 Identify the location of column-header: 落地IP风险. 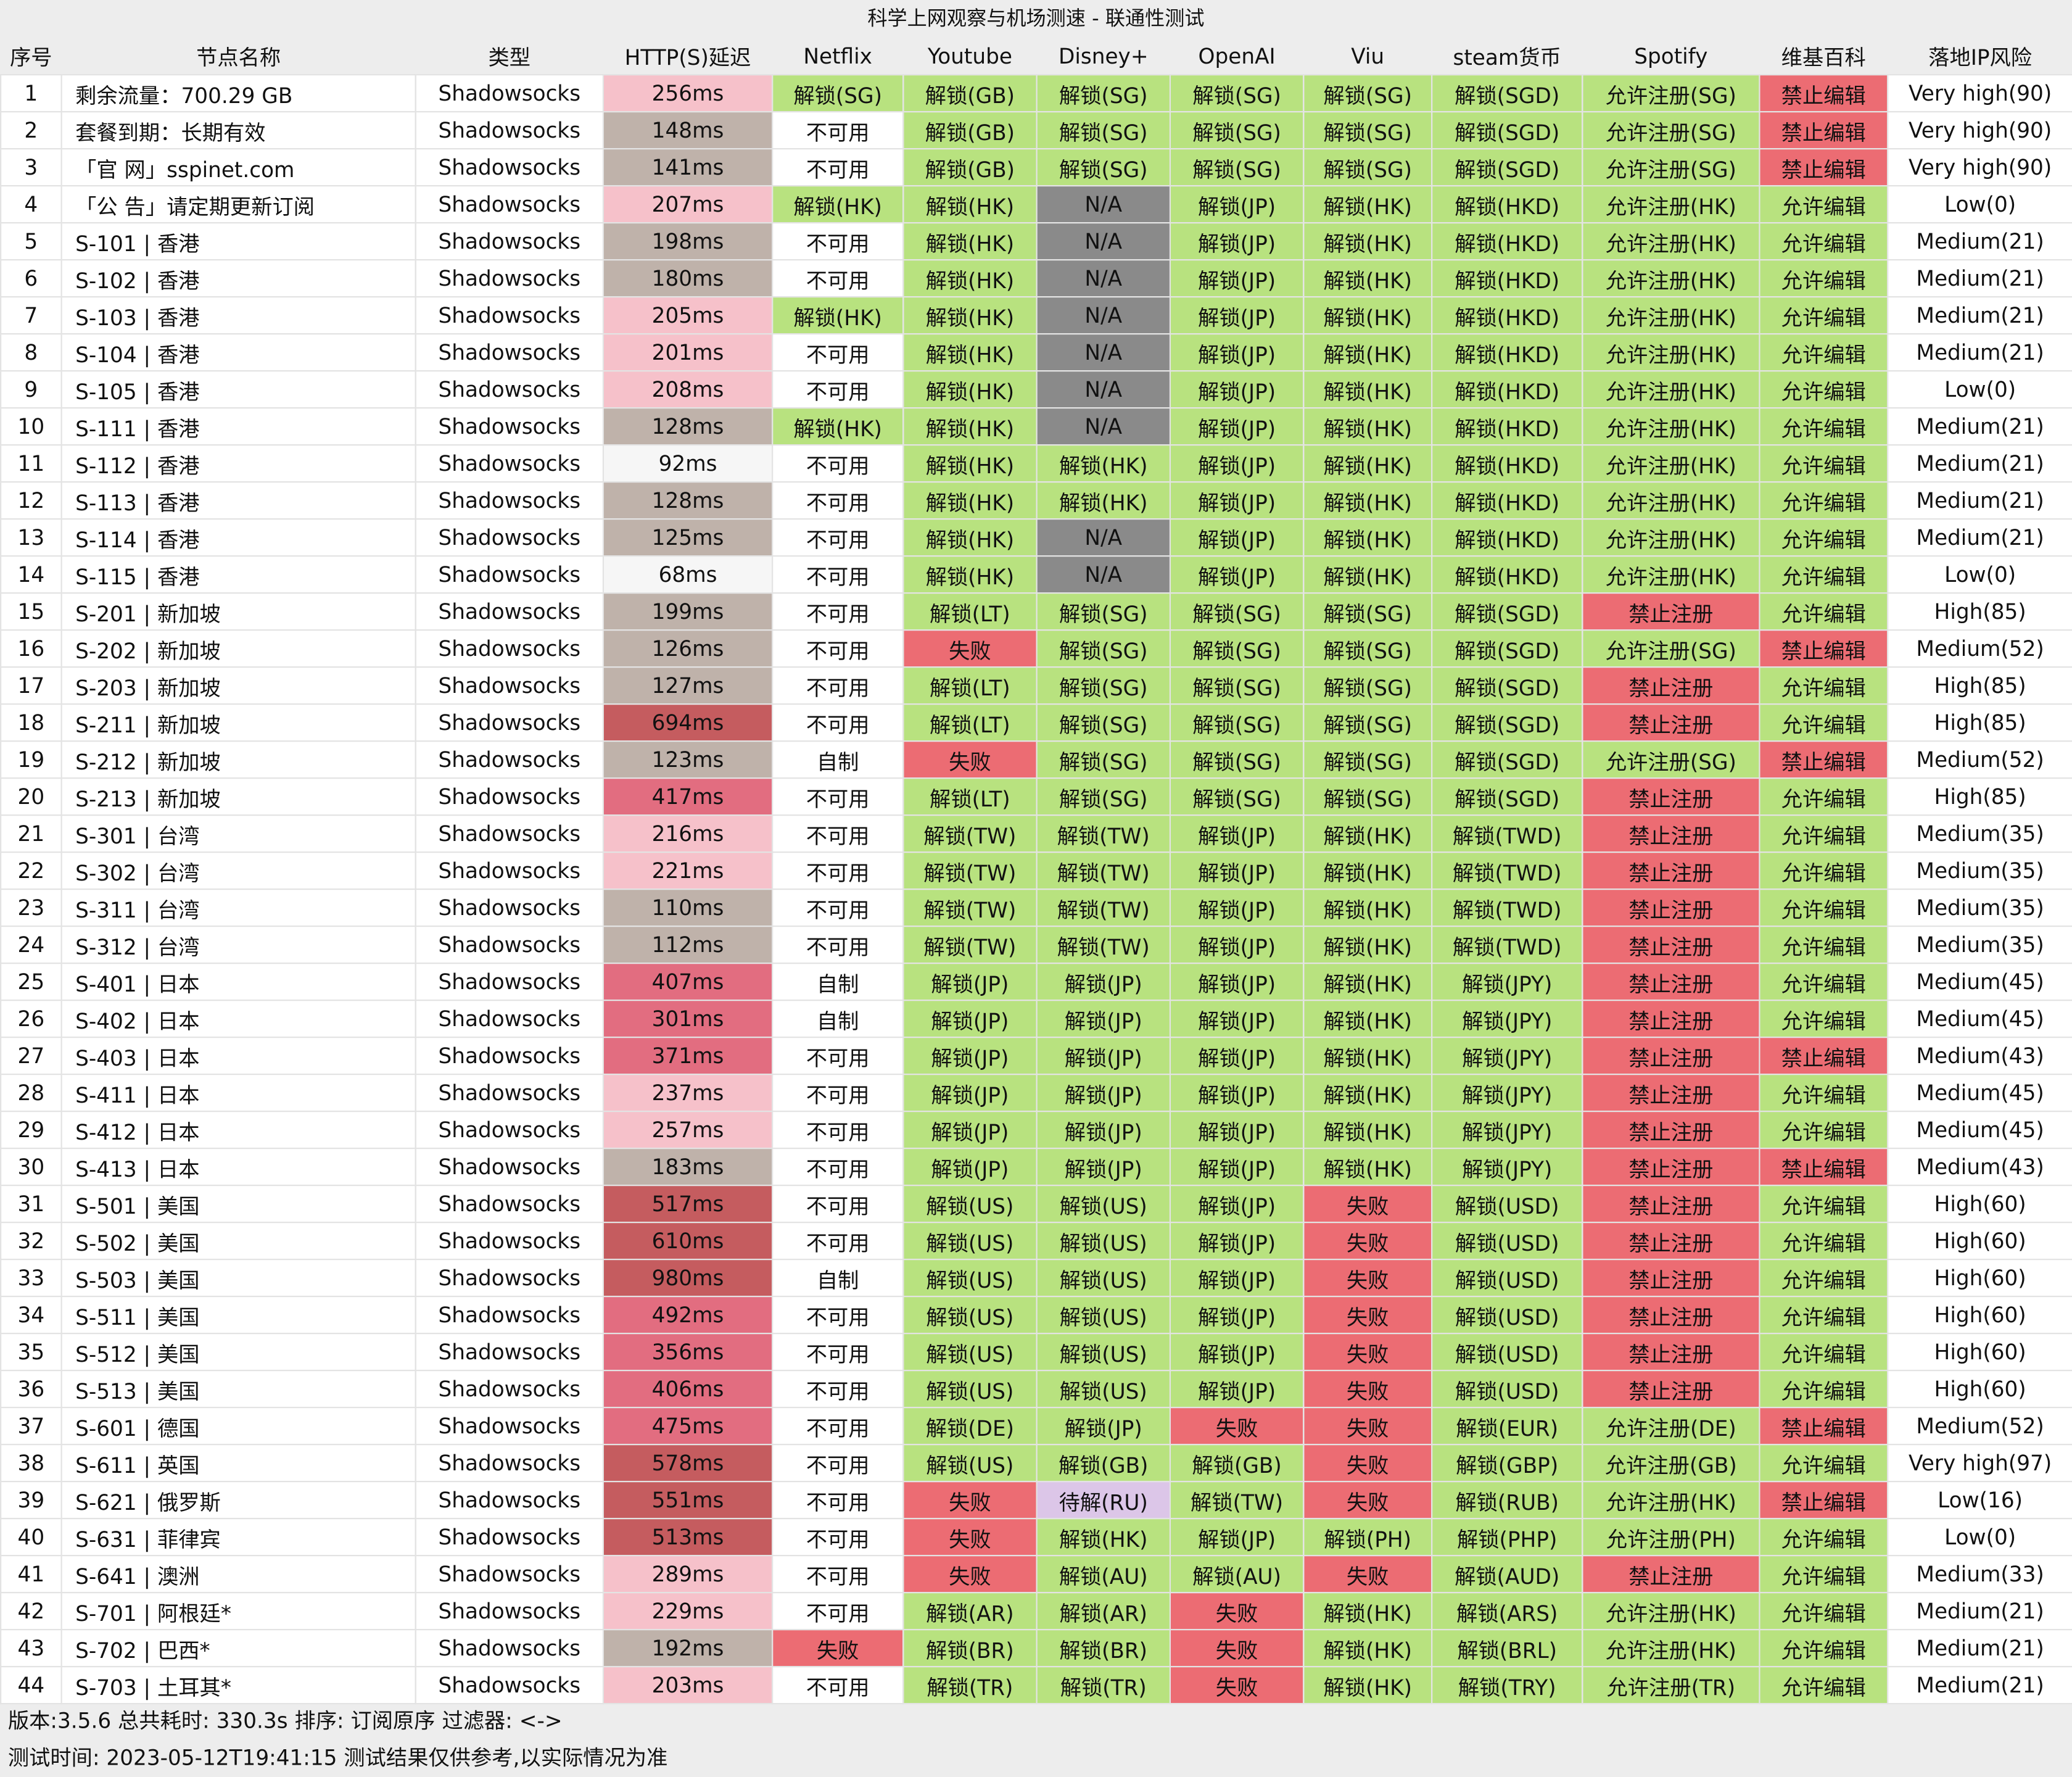
(1980, 57).